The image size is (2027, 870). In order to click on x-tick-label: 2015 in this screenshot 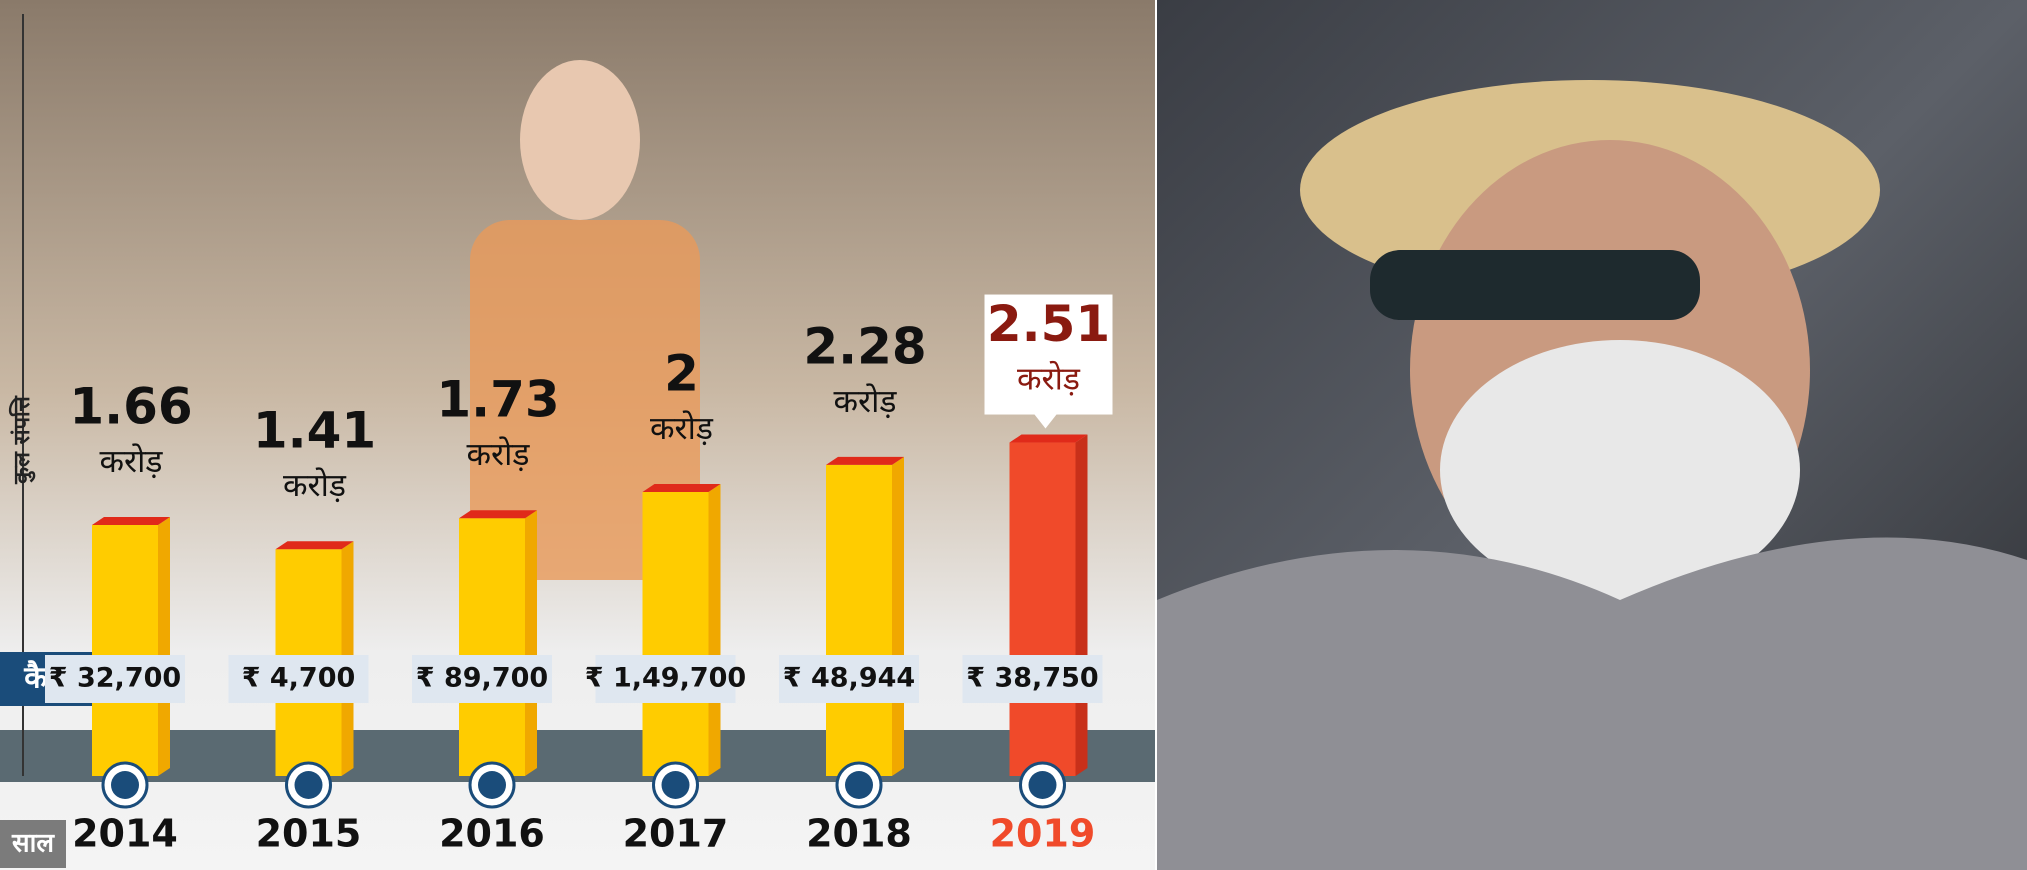, I will do `click(309, 834)`.